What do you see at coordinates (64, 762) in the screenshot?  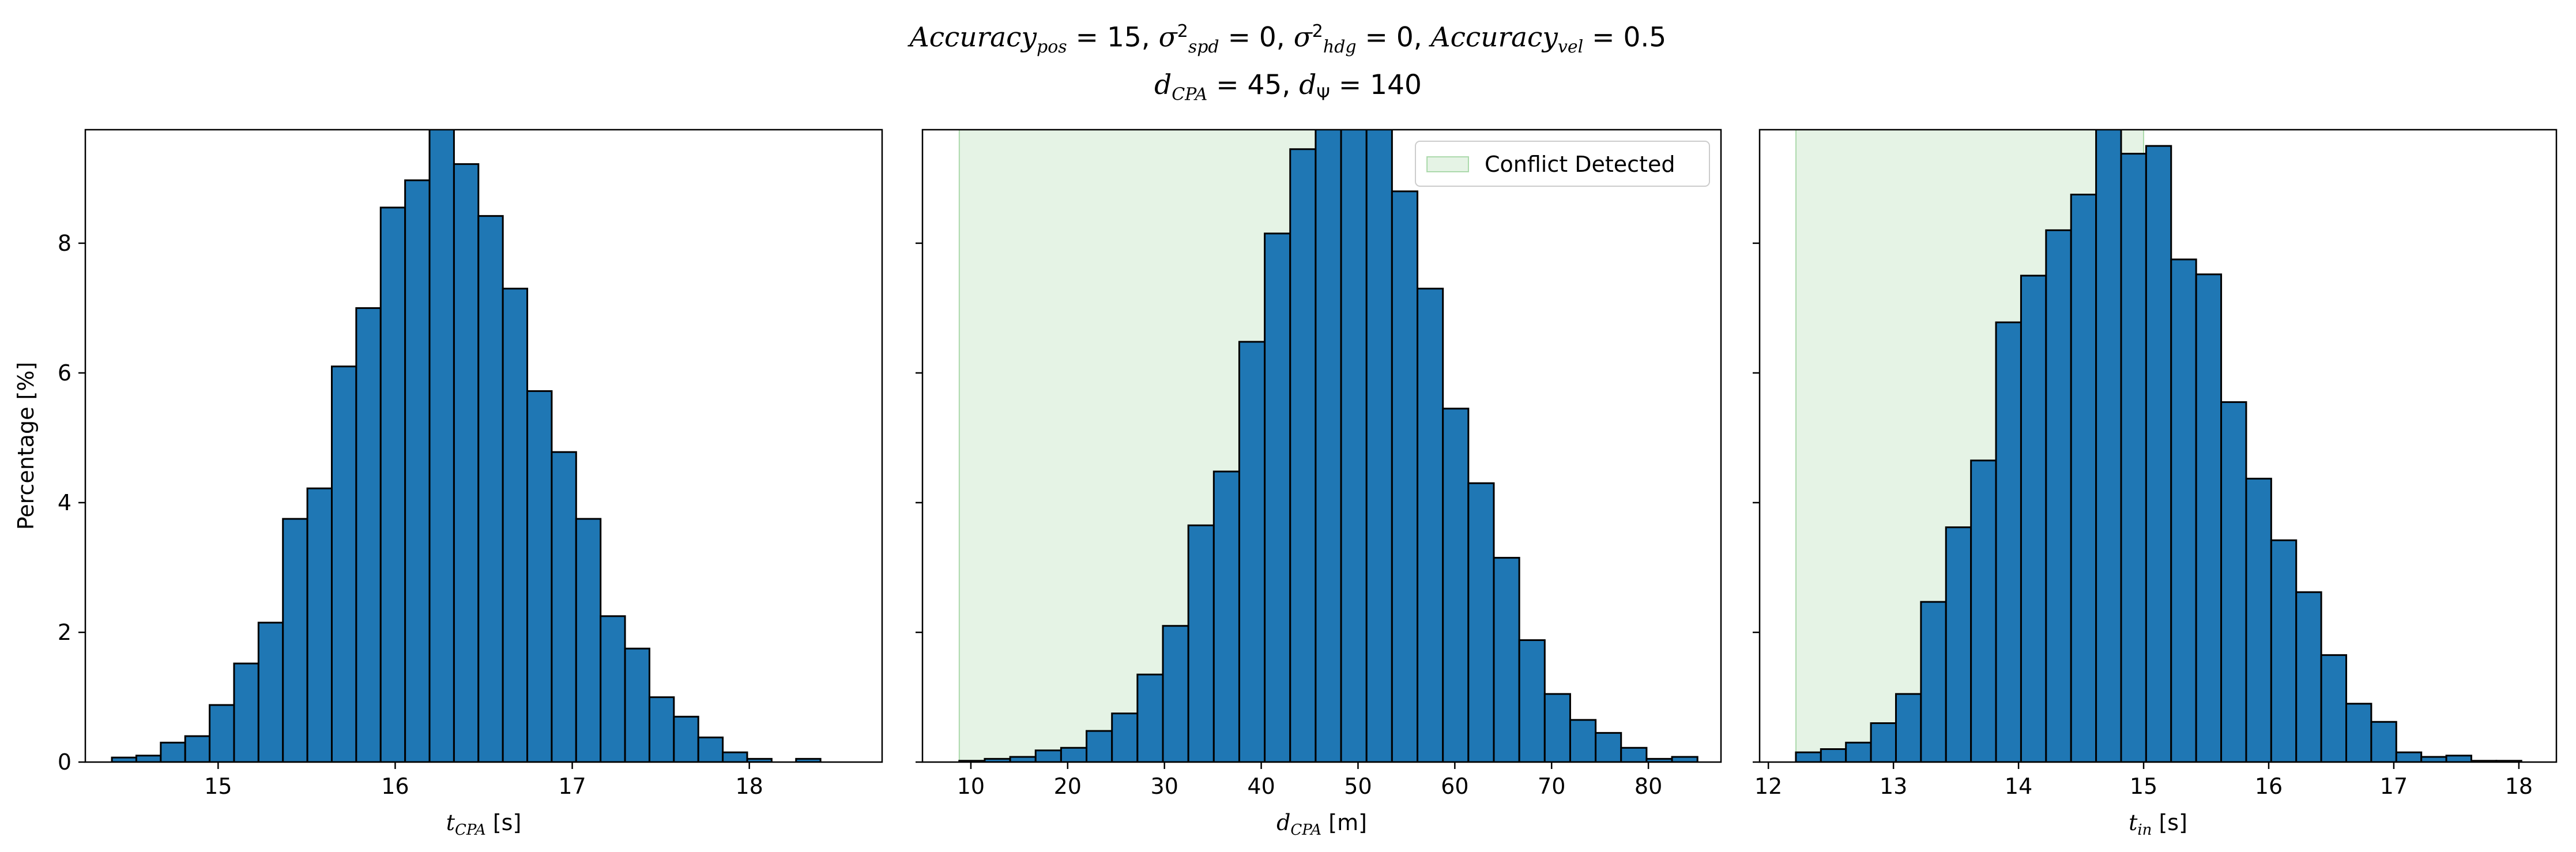 I see `y-tick-label: 0` at bounding box center [64, 762].